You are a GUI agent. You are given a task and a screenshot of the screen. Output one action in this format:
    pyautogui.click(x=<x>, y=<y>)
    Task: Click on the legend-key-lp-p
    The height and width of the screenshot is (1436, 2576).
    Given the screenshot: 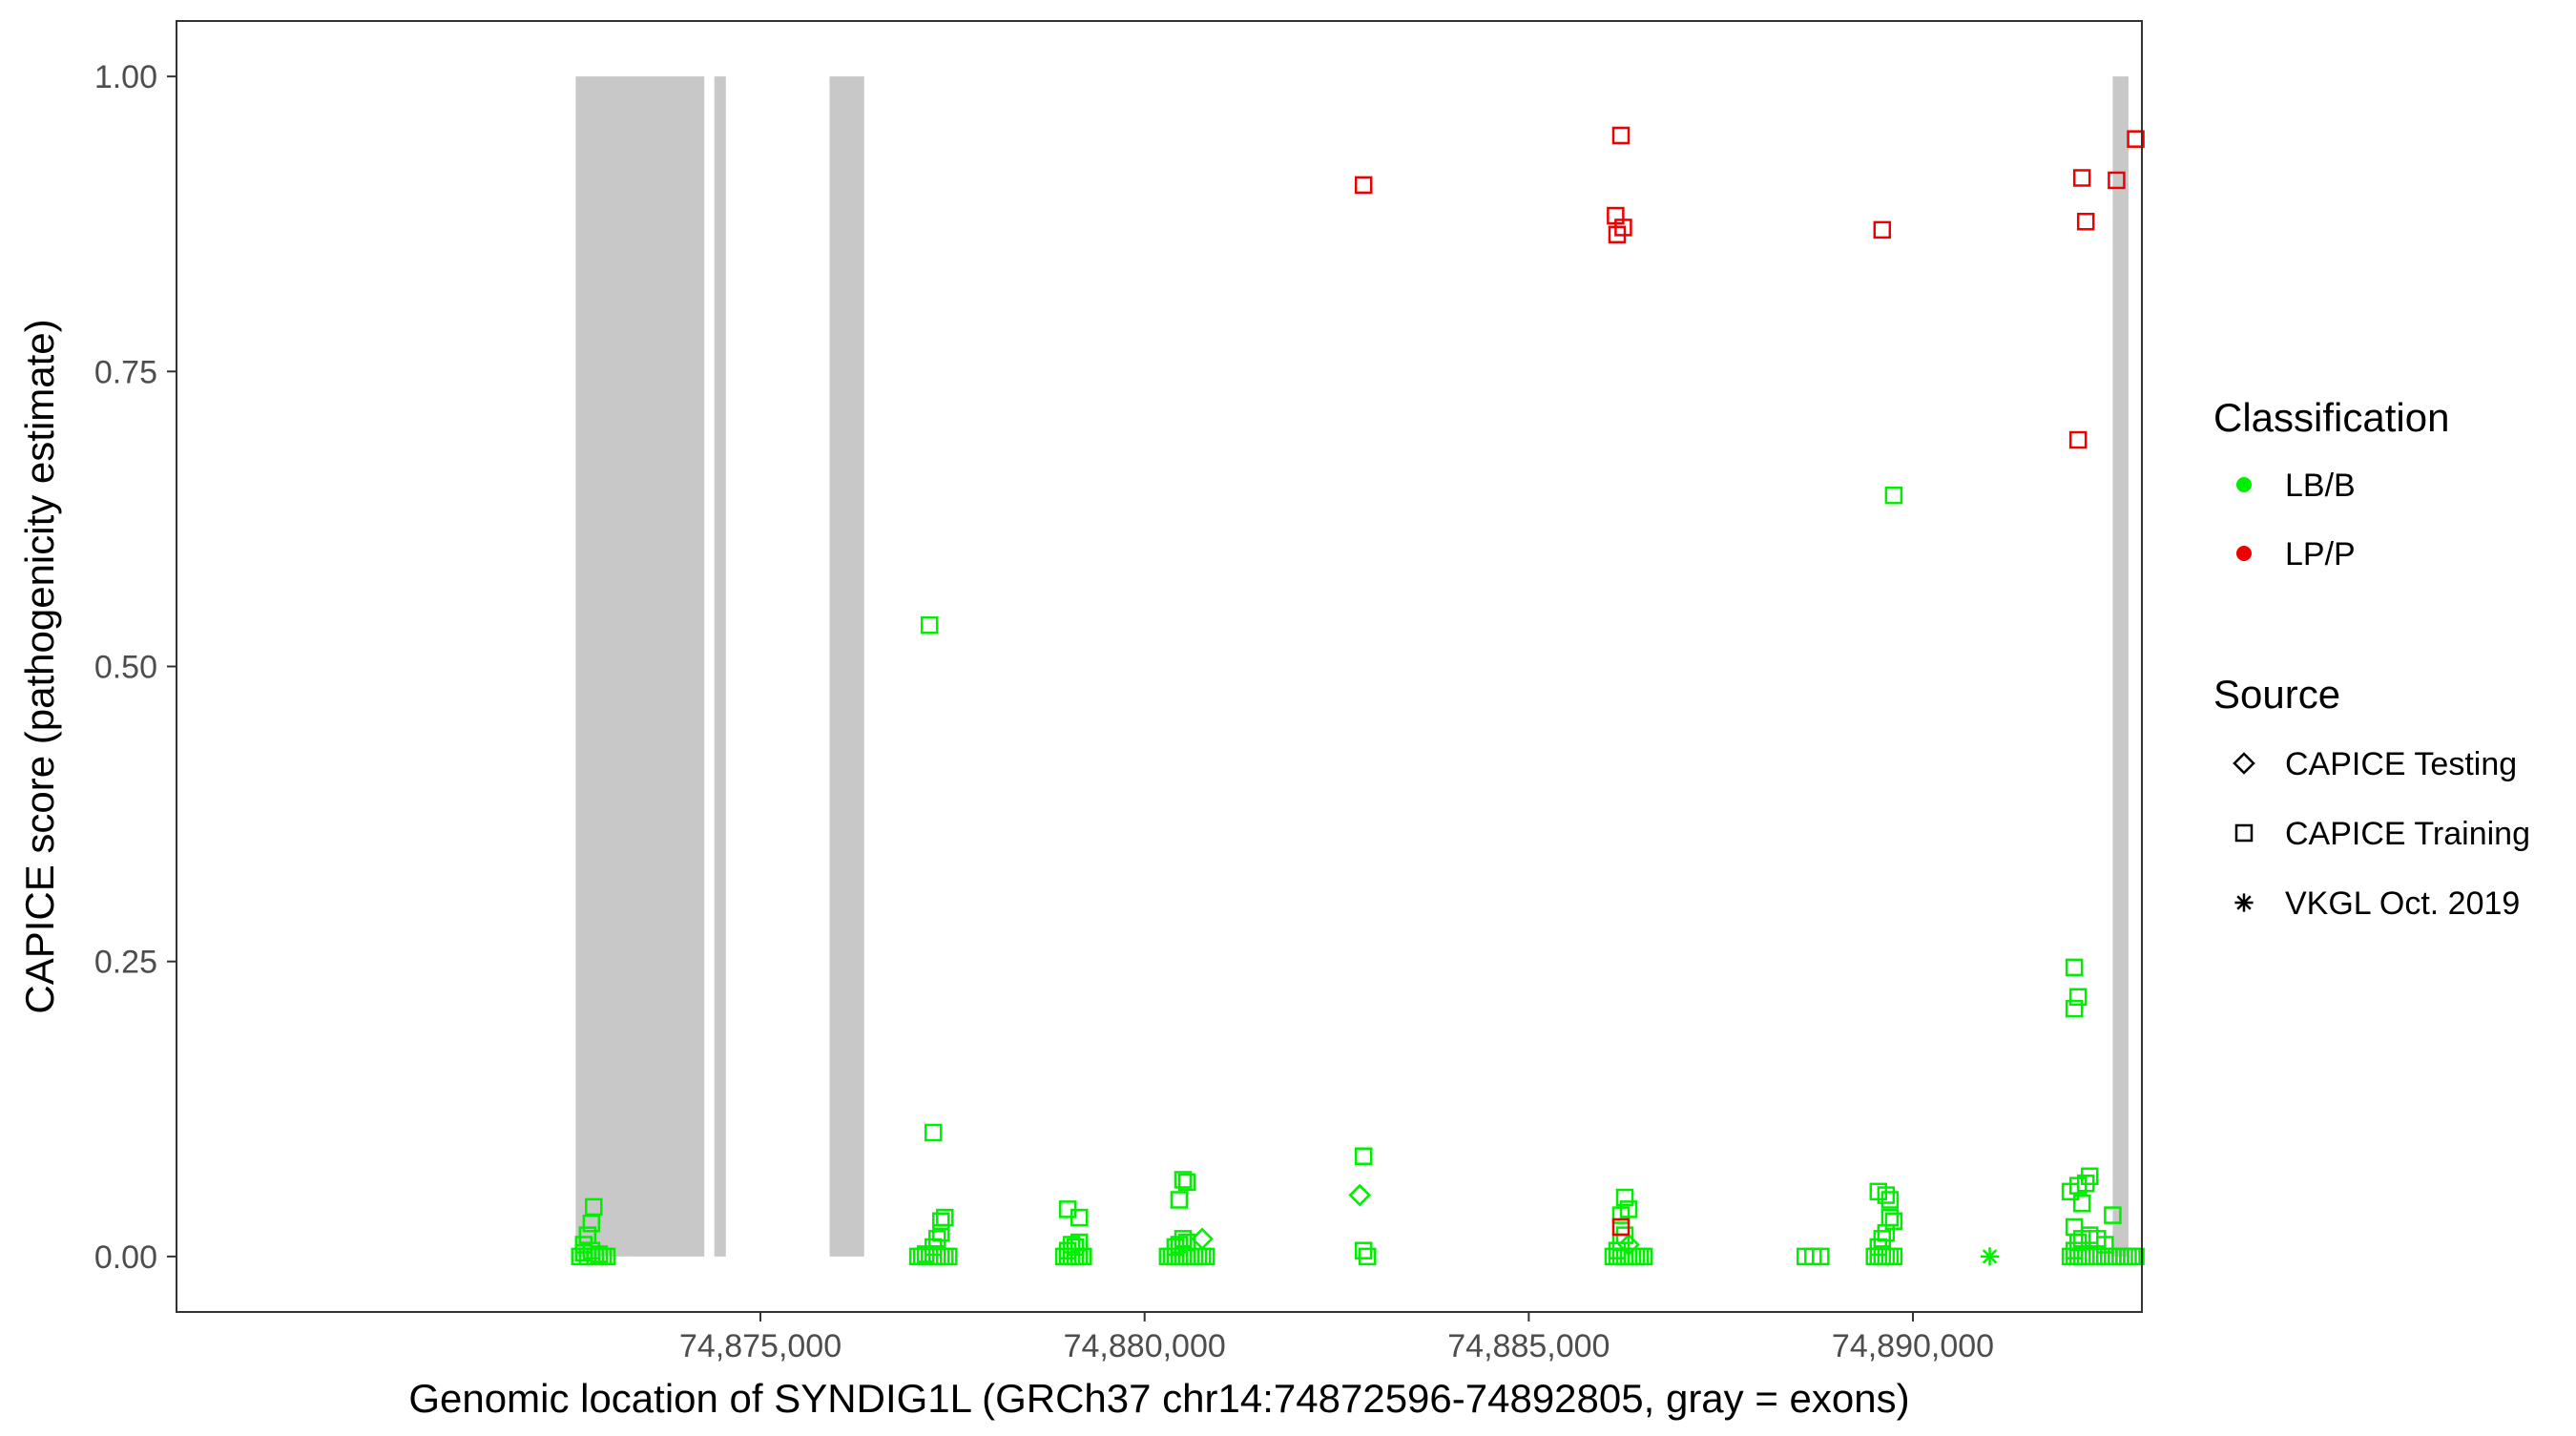 What is the action you would take?
    pyautogui.click(x=2244, y=553)
    